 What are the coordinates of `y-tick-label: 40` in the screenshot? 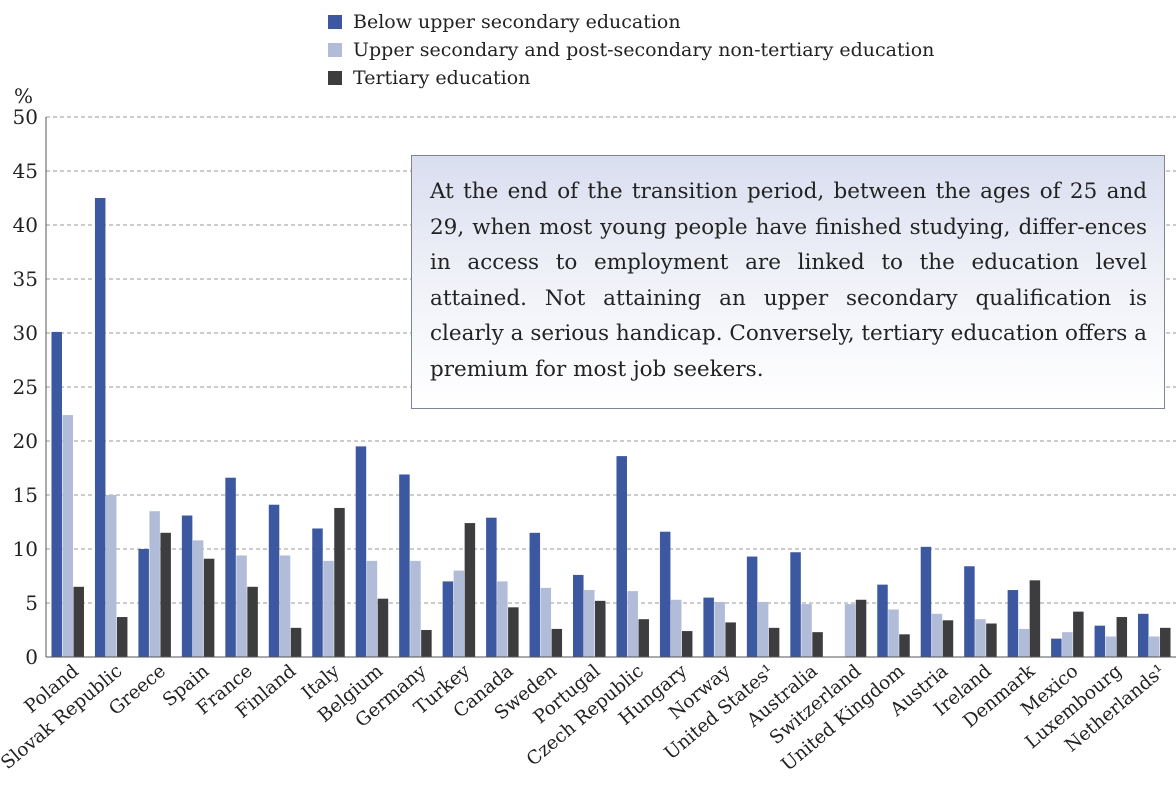 It's located at (25, 225).